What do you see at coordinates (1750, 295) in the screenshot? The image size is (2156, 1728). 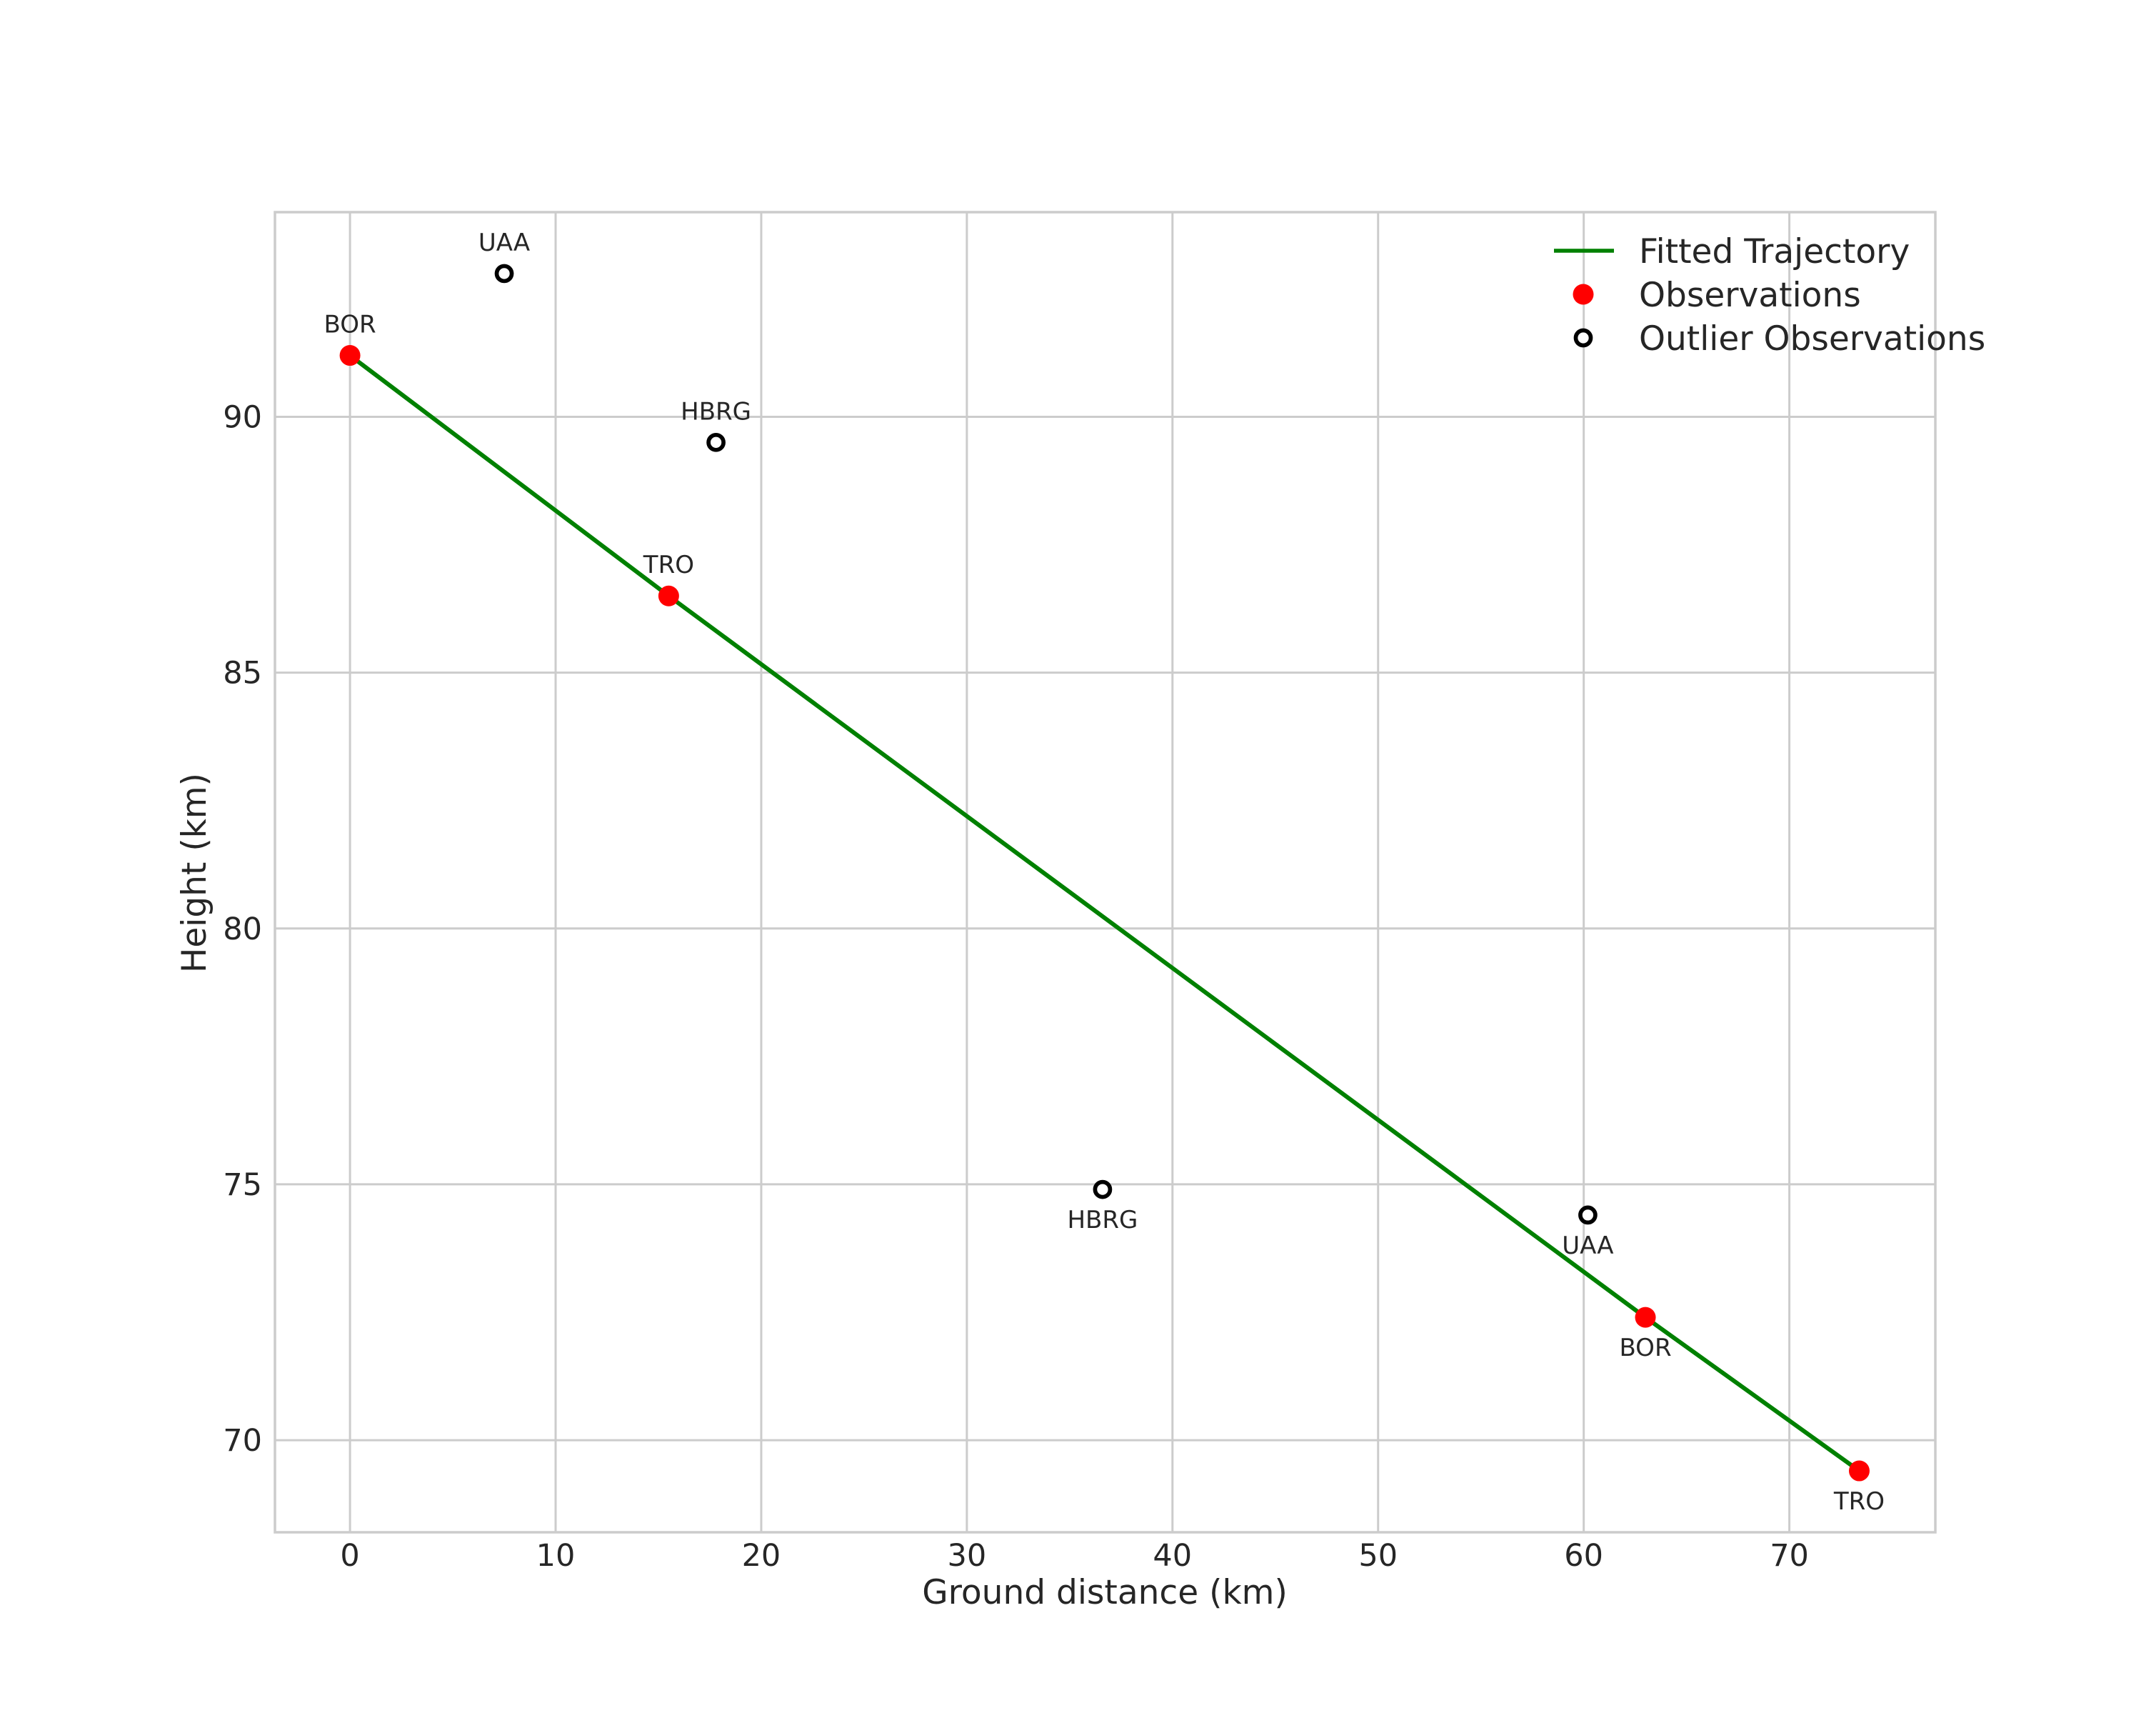 I see `legend-label-observations: Observations` at bounding box center [1750, 295].